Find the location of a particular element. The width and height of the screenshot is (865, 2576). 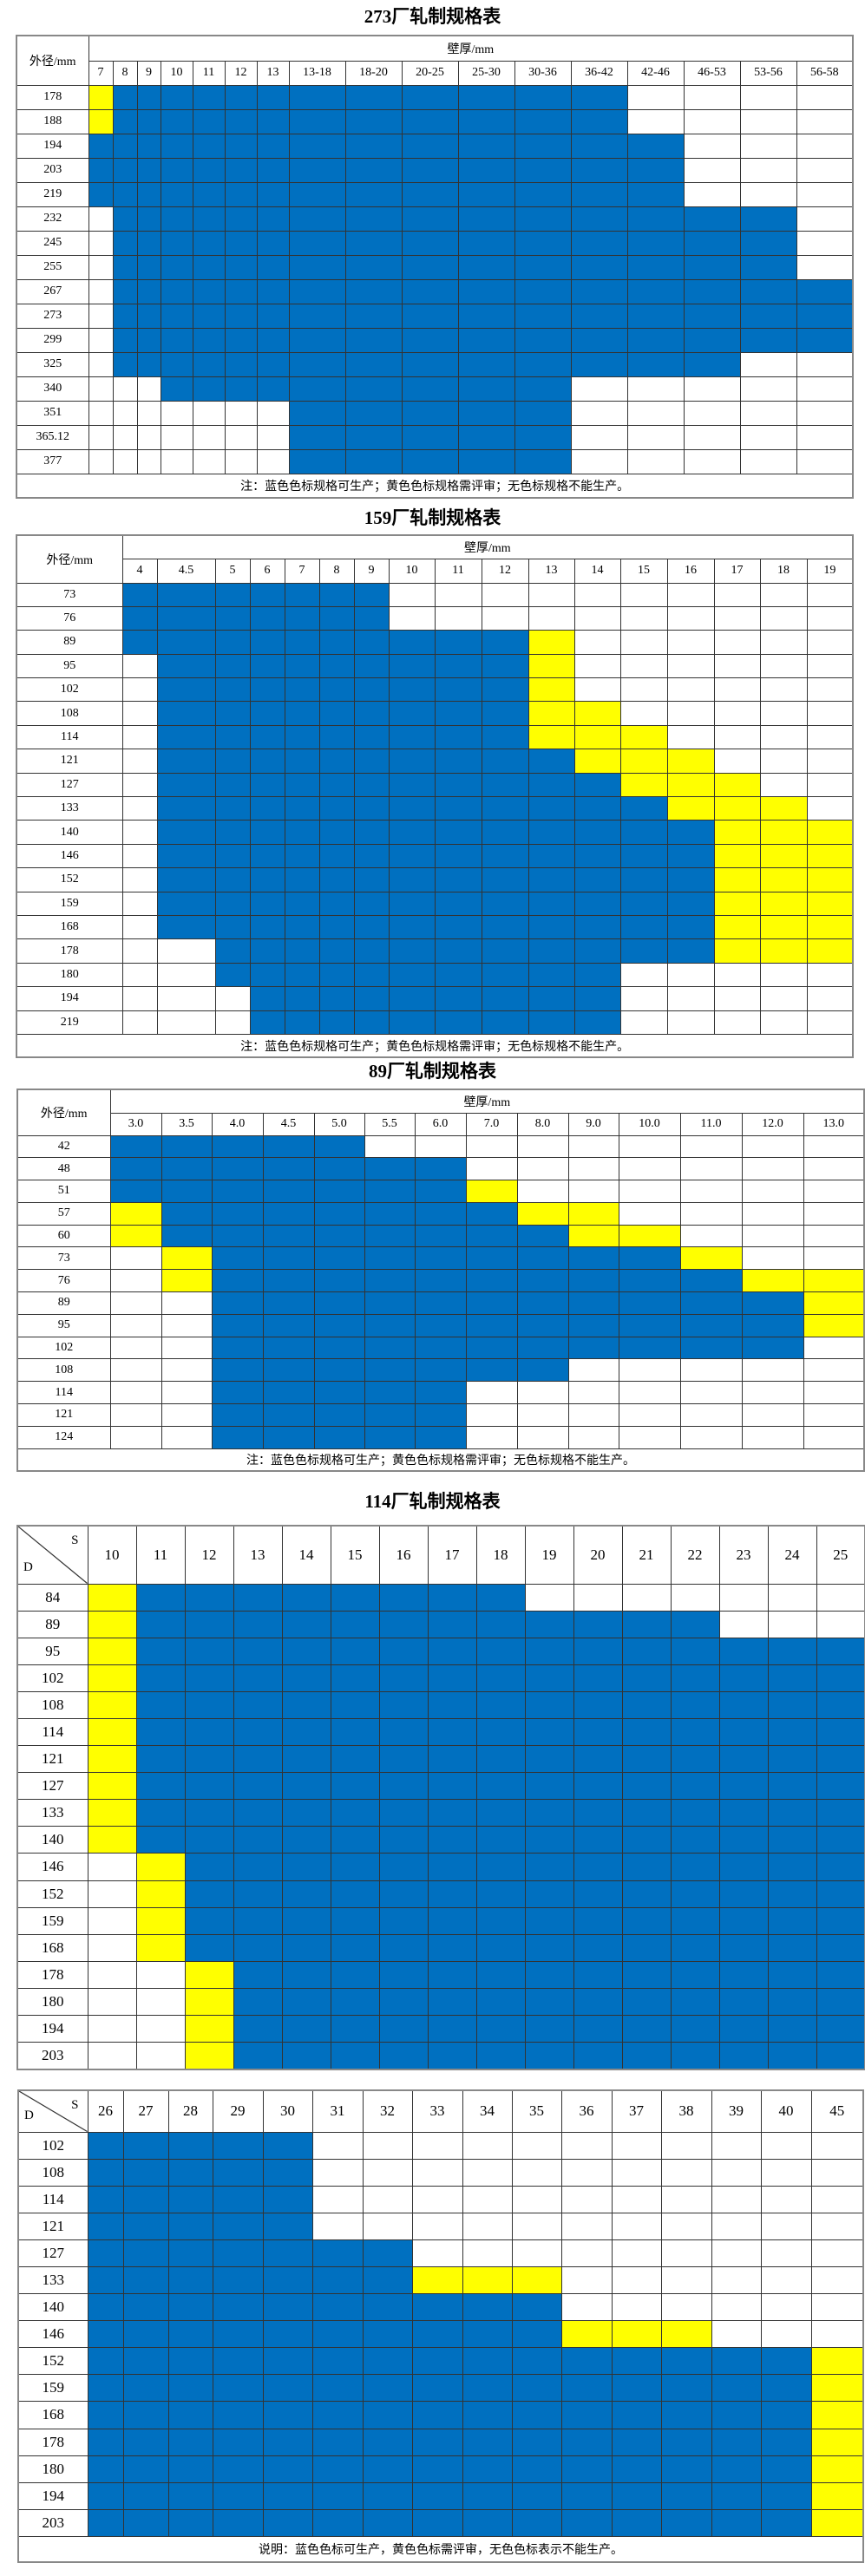

column-header: 3.5 is located at coordinates (187, 1124).